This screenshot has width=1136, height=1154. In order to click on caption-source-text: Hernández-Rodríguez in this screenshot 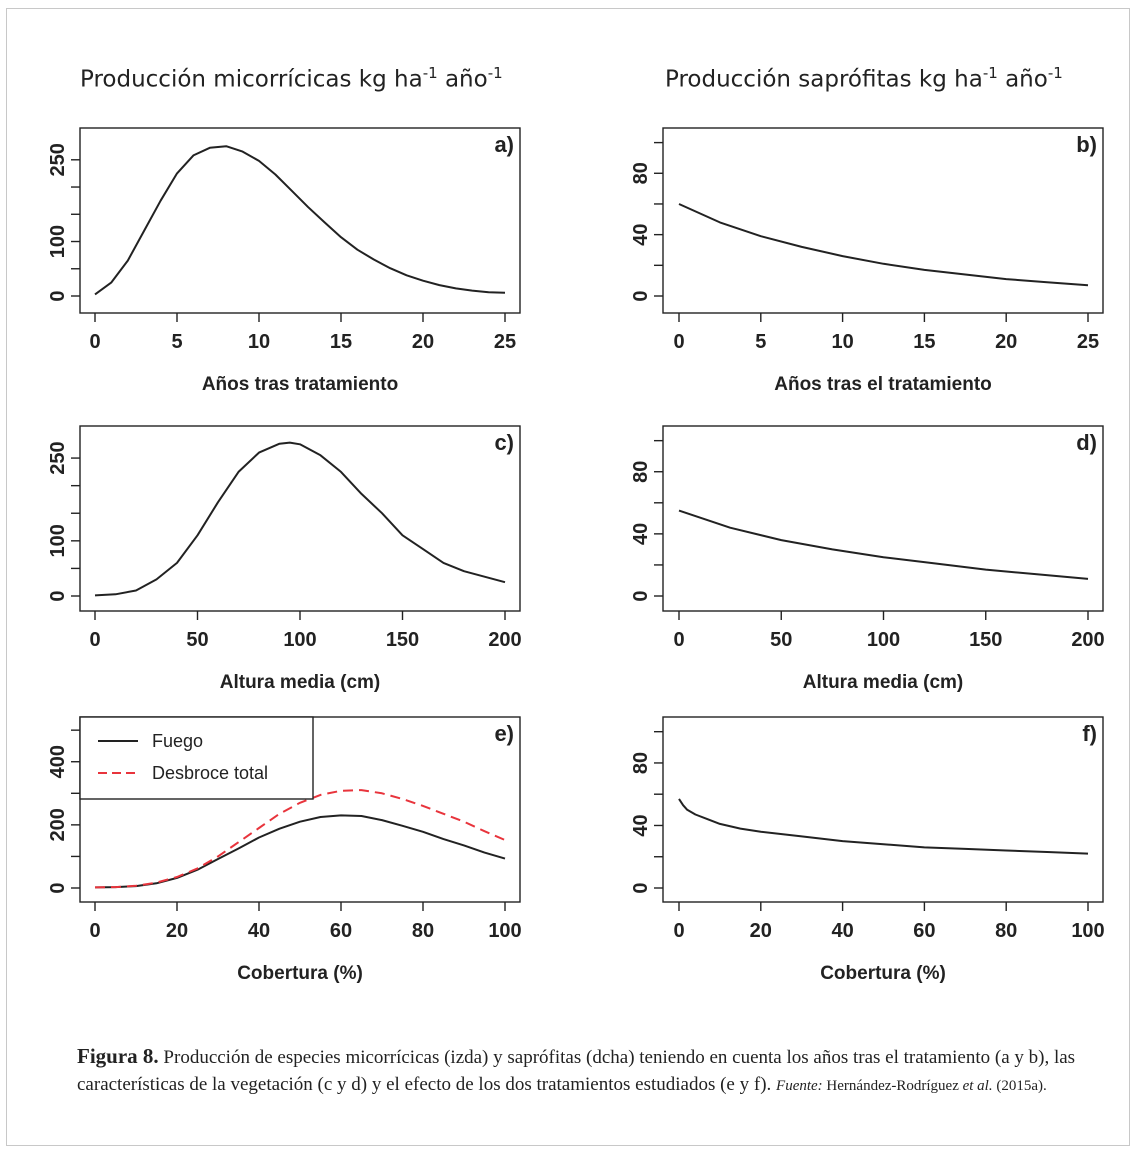, I will do `click(892, 1086)`.